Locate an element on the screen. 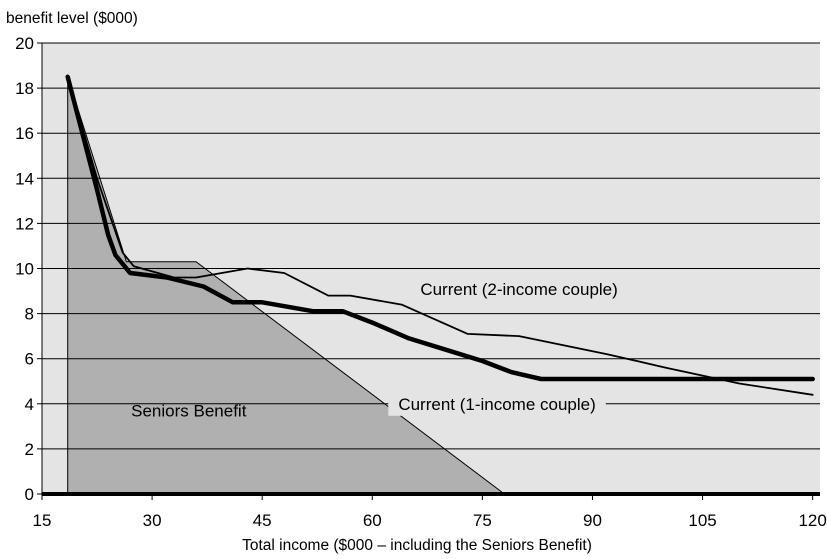  y-tick-label-8: 8 is located at coordinates (29, 314).